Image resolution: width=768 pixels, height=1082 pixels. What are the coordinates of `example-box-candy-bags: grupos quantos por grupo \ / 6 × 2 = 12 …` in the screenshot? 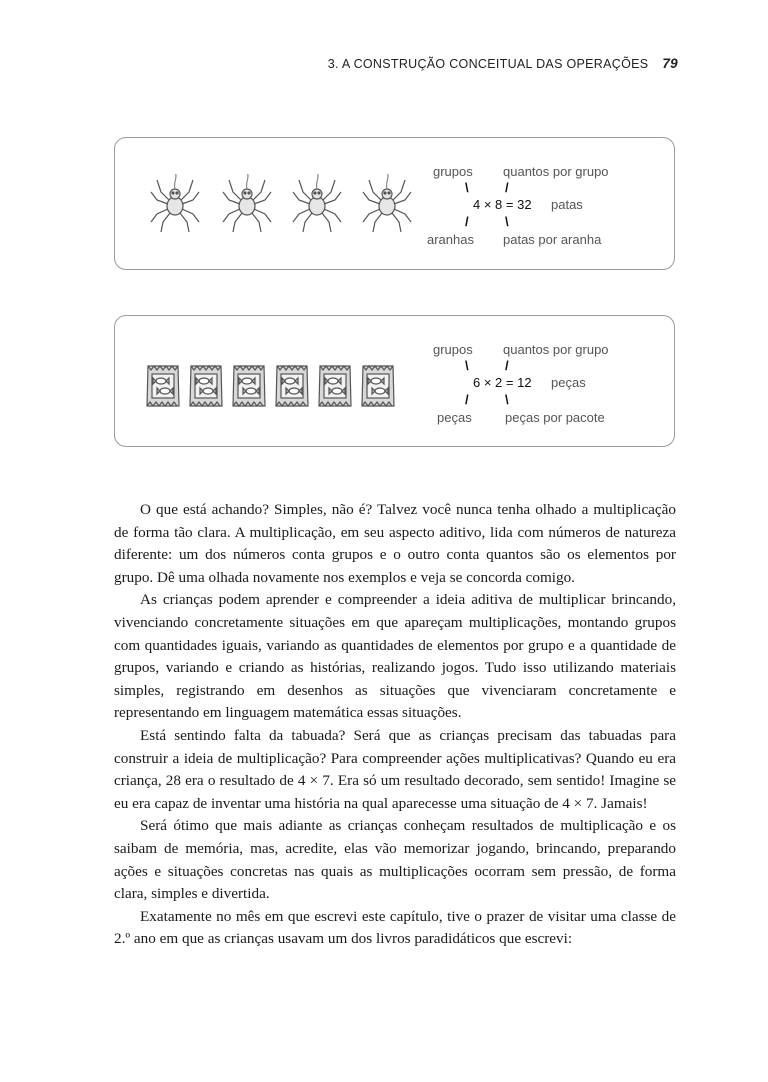 It's located at (394, 381).